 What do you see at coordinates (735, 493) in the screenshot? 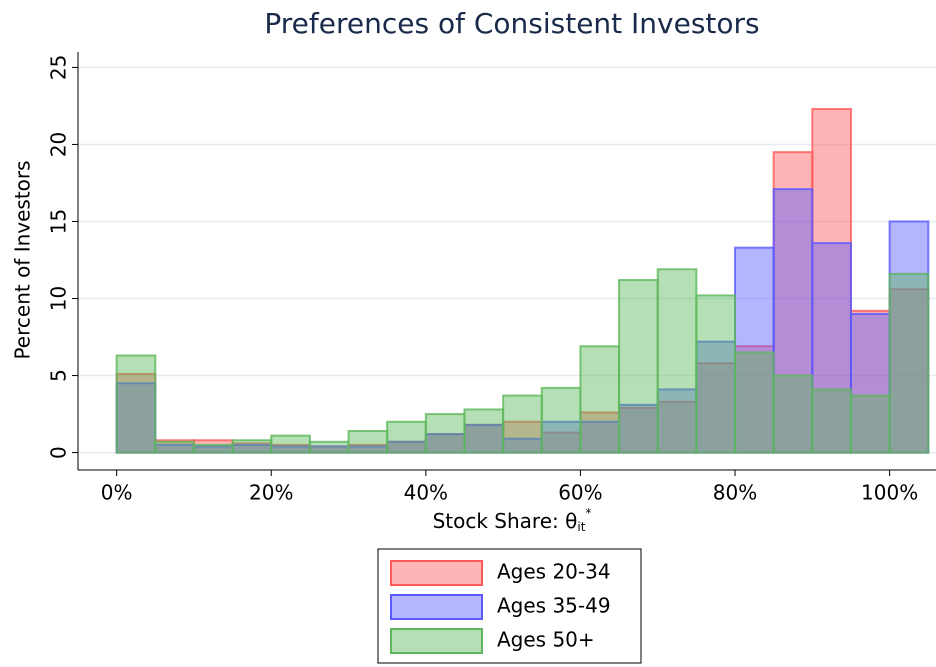
I see `x-tick-label: 80%` at bounding box center [735, 493].